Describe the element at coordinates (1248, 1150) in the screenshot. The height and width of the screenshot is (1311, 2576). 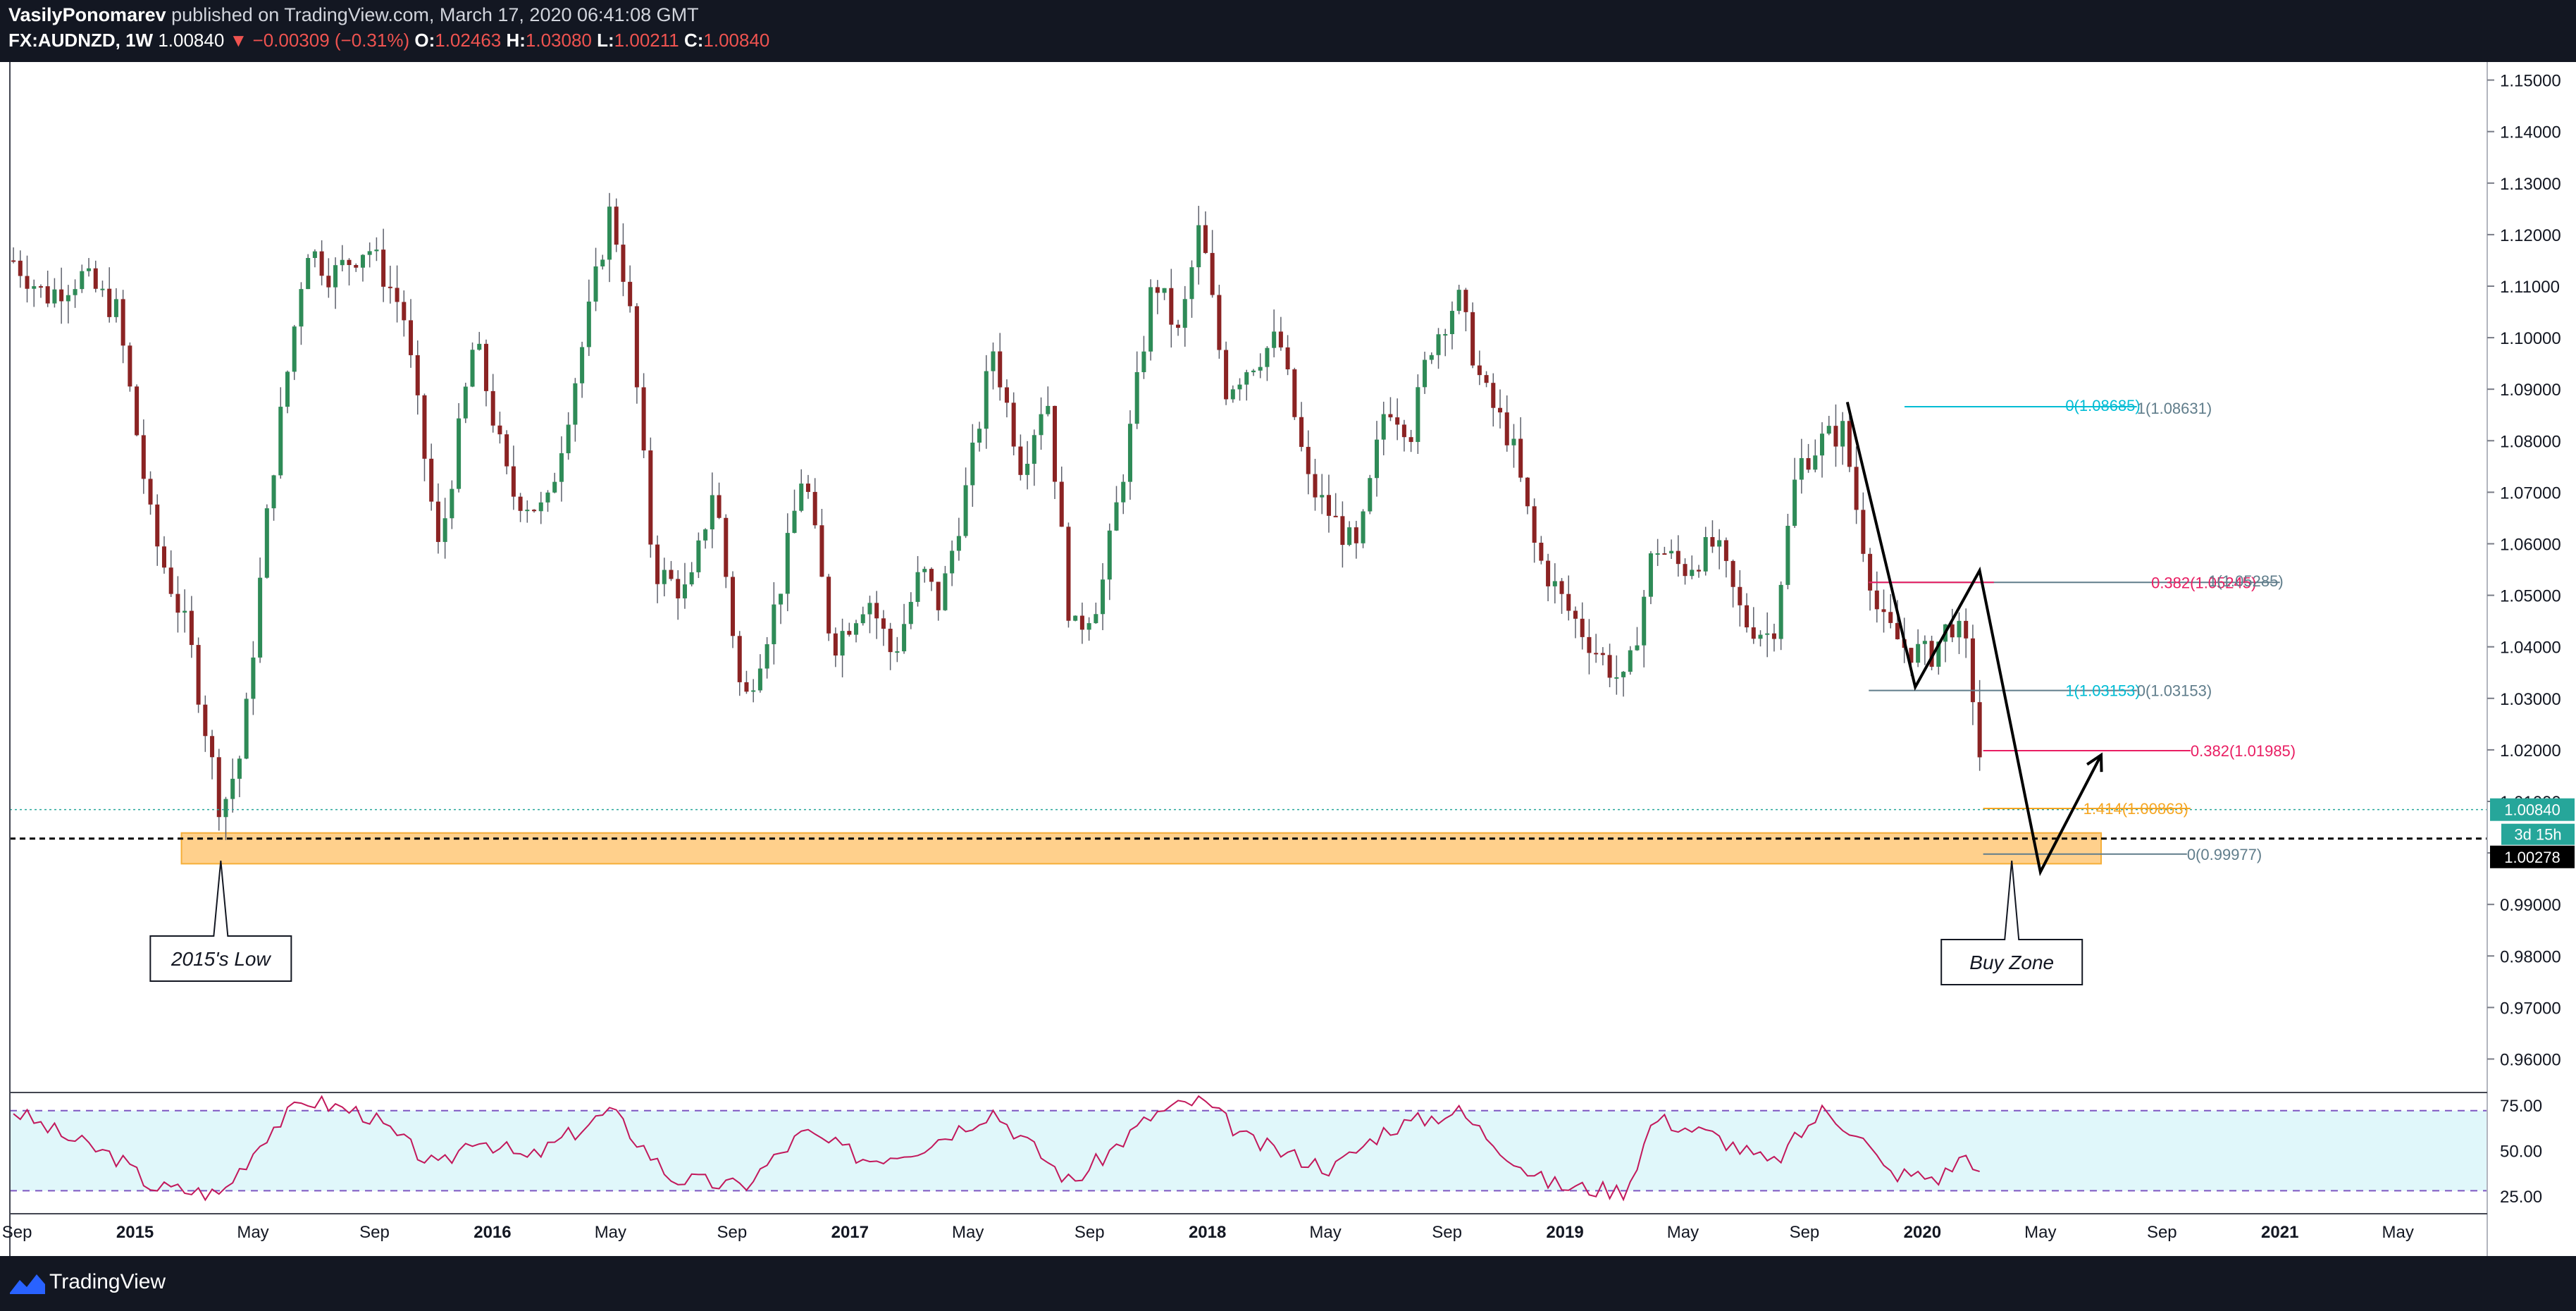
I see `rsi-band` at that location.